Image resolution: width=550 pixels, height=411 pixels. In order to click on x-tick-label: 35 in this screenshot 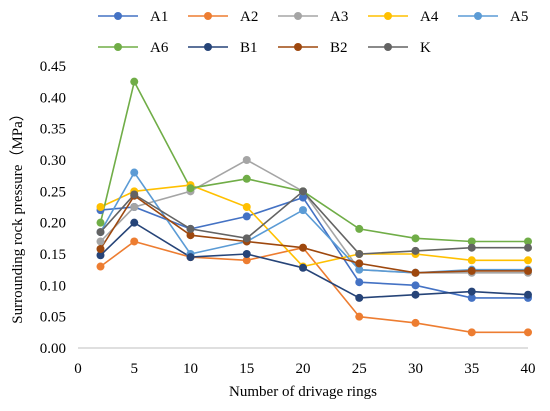, I will do `click(471, 369)`.